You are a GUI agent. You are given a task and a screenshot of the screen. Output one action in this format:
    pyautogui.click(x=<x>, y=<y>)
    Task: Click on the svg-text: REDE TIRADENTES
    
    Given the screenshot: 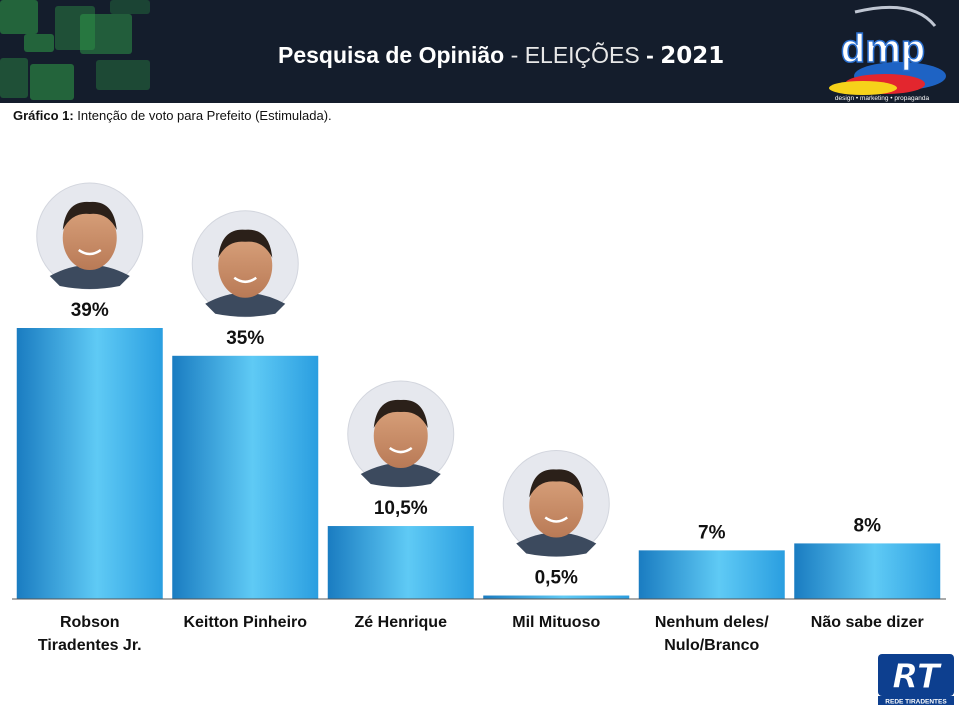 What is the action you would take?
    pyautogui.click(x=916, y=702)
    